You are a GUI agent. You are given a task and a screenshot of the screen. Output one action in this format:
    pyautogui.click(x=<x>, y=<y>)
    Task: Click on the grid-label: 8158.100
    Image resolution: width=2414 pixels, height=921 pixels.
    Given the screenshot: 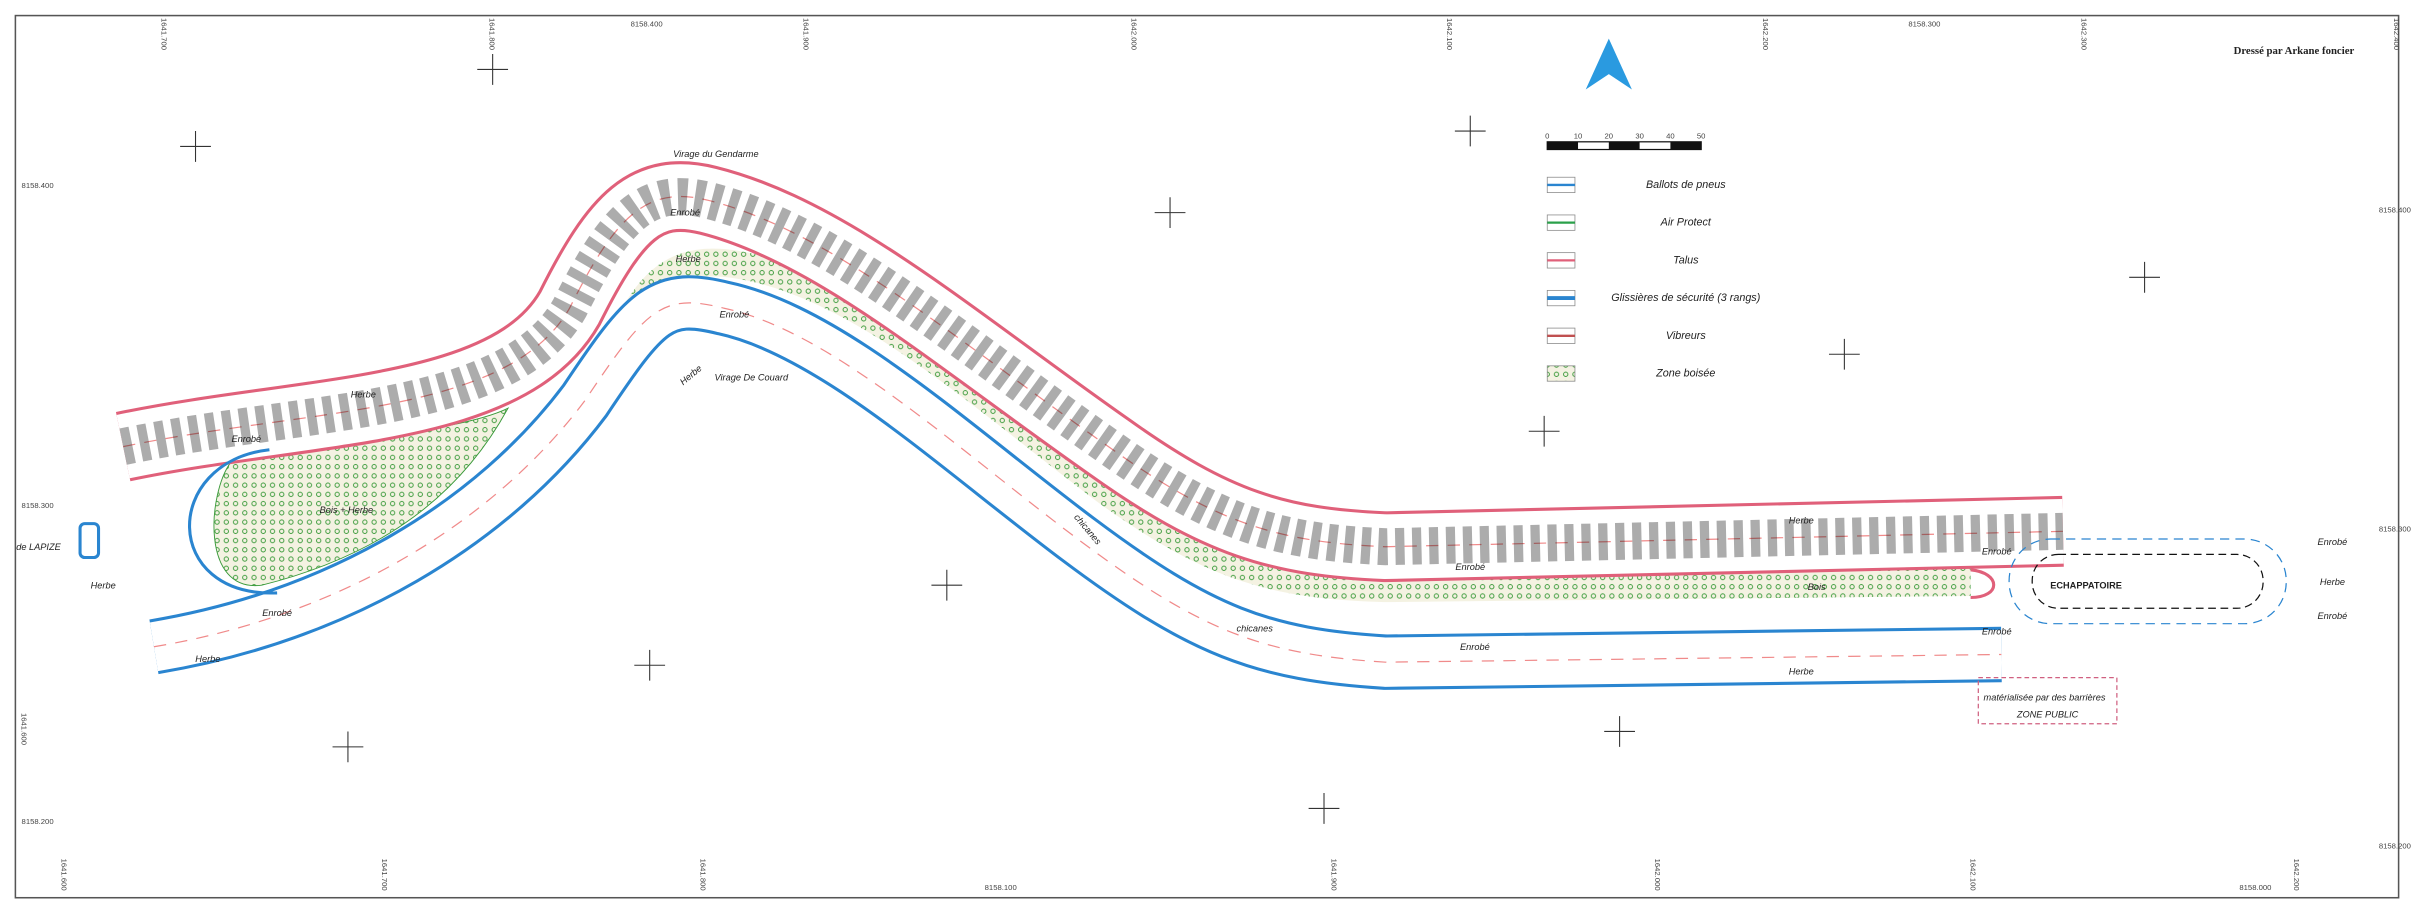 What is the action you would take?
    pyautogui.click(x=1001, y=887)
    